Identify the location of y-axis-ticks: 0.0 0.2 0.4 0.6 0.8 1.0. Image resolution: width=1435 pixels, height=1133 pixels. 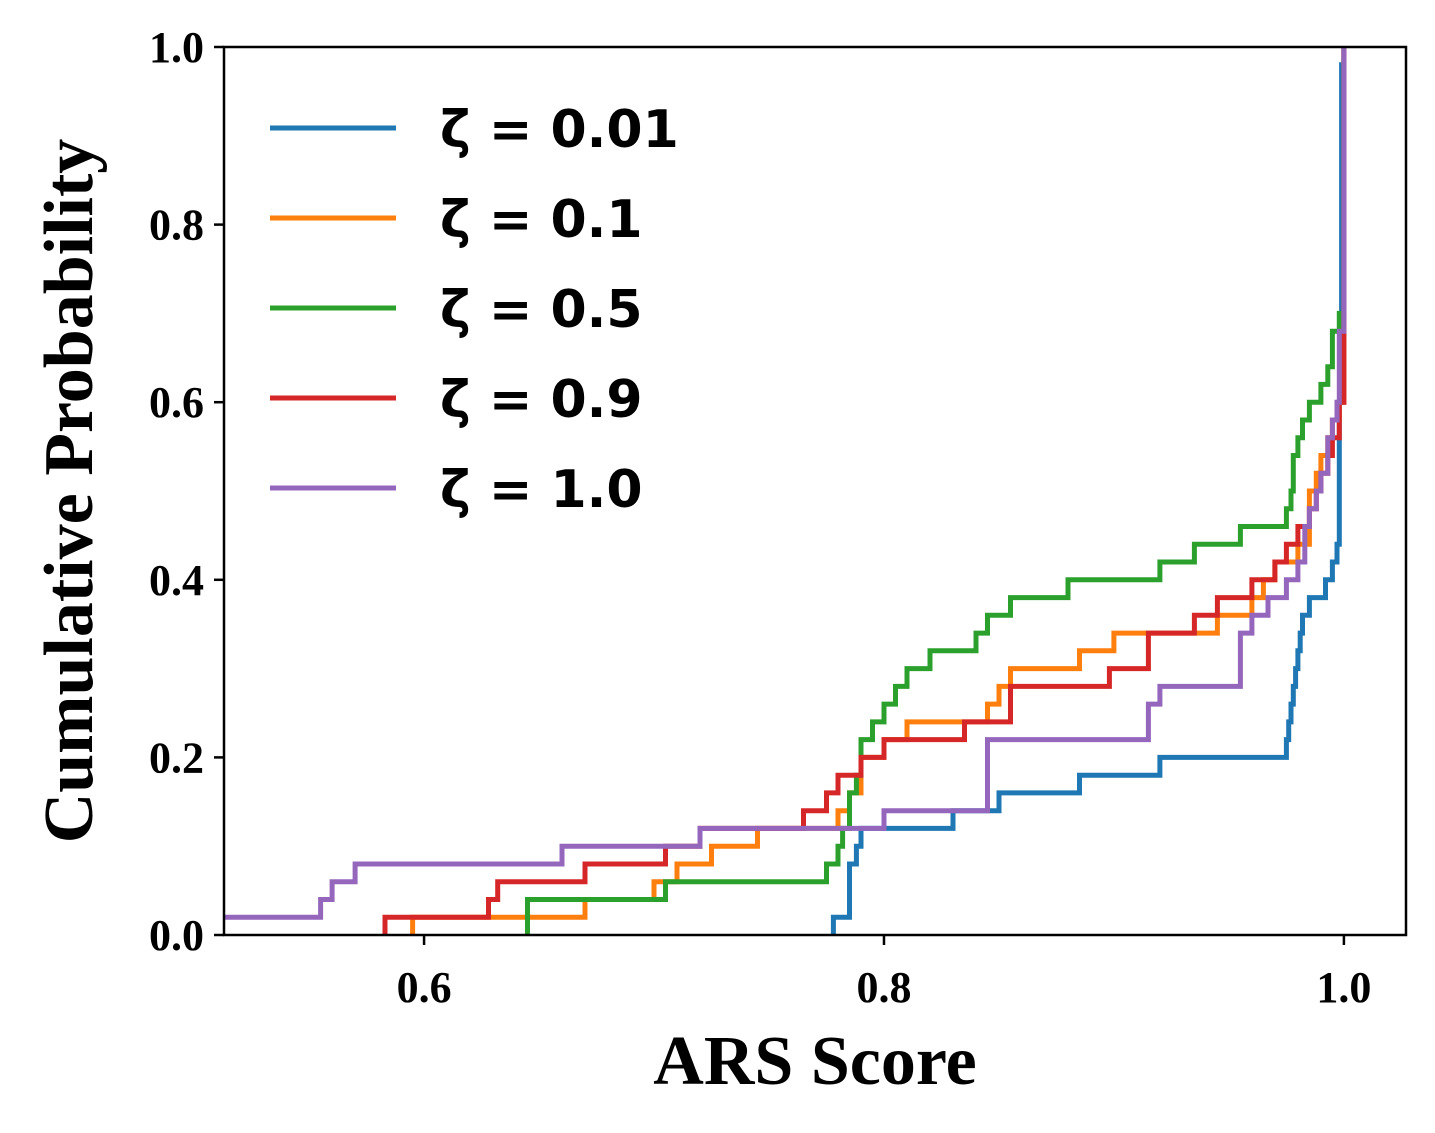
(186, 491).